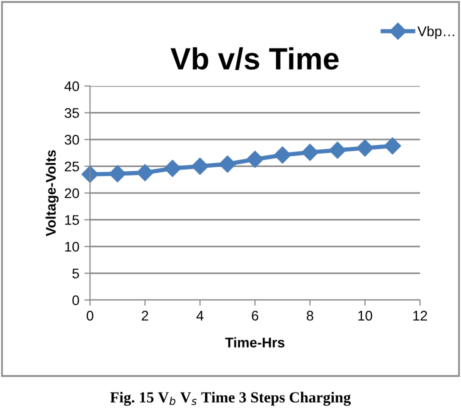 The image size is (461, 414). Describe the element at coordinates (90, 315) in the screenshot. I see `x-tick-label: 0` at that location.